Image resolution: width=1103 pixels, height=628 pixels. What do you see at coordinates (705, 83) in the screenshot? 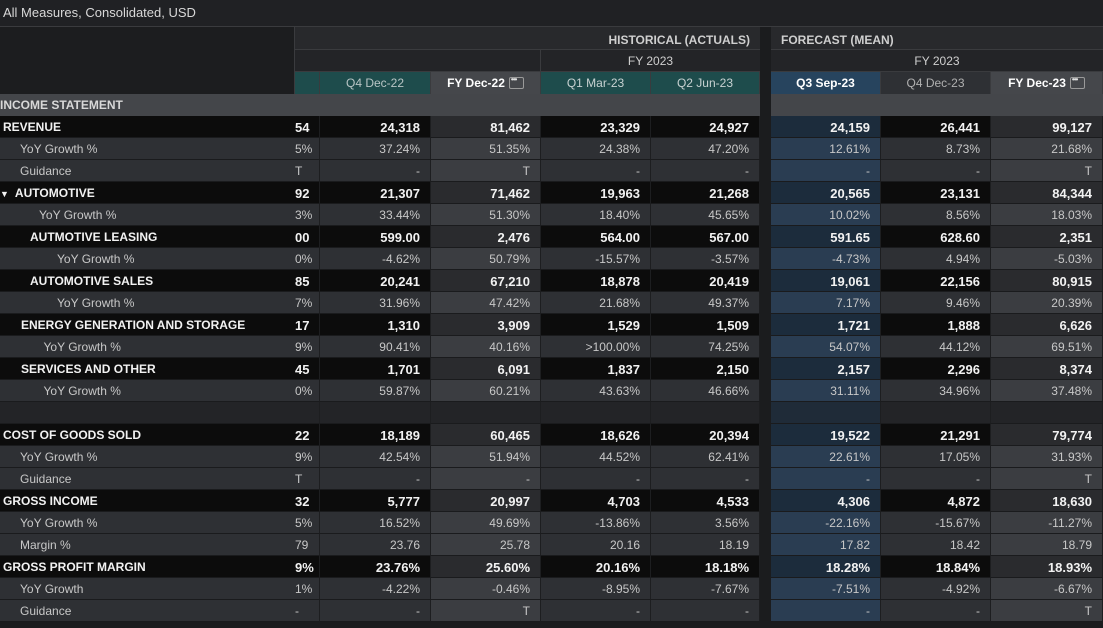
I see `column-header-q2-jun-23: Q2 Jun-23` at bounding box center [705, 83].